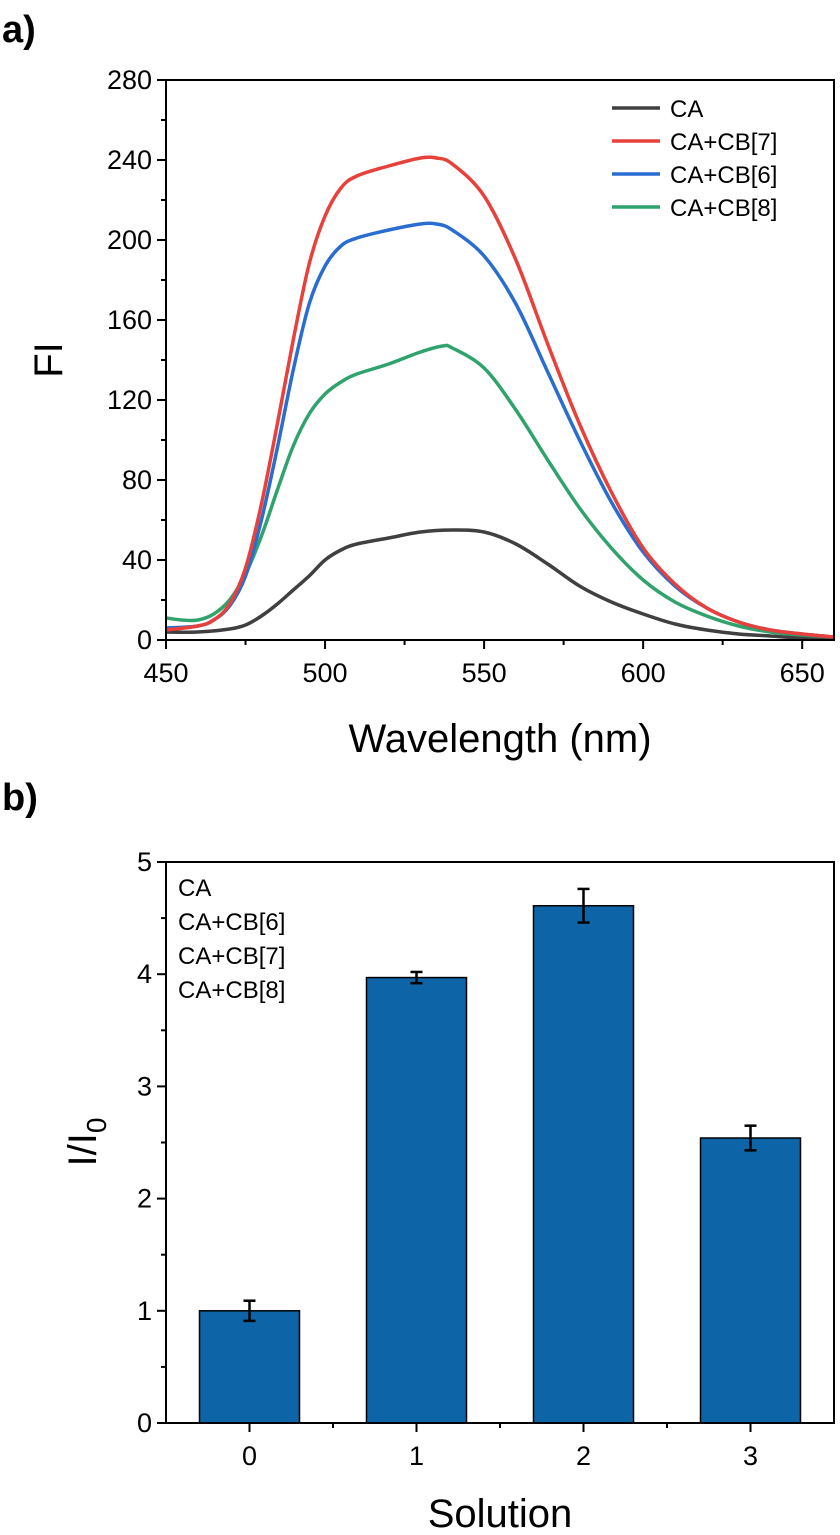 The height and width of the screenshot is (1535, 840). What do you see at coordinates (802, 673) in the screenshot?
I see `x-tick-label: 650` at bounding box center [802, 673].